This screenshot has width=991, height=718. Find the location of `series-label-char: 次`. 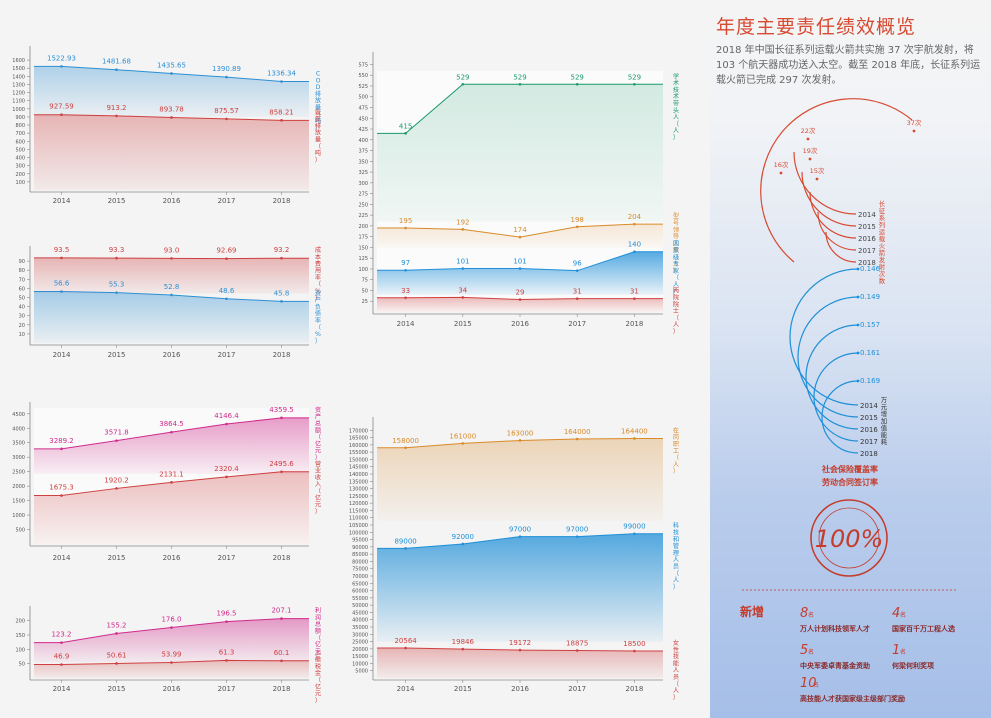

series-label-char: 次 is located at coordinates (882, 273).